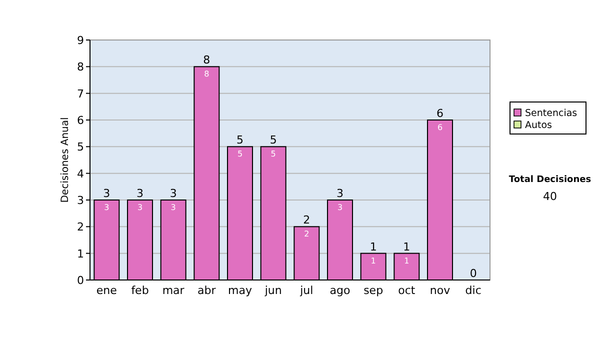 The width and height of the screenshot is (600, 340). What do you see at coordinates (173, 290) in the screenshot?
I see `x-tick-label: mar` at bounding box center [173, 290].